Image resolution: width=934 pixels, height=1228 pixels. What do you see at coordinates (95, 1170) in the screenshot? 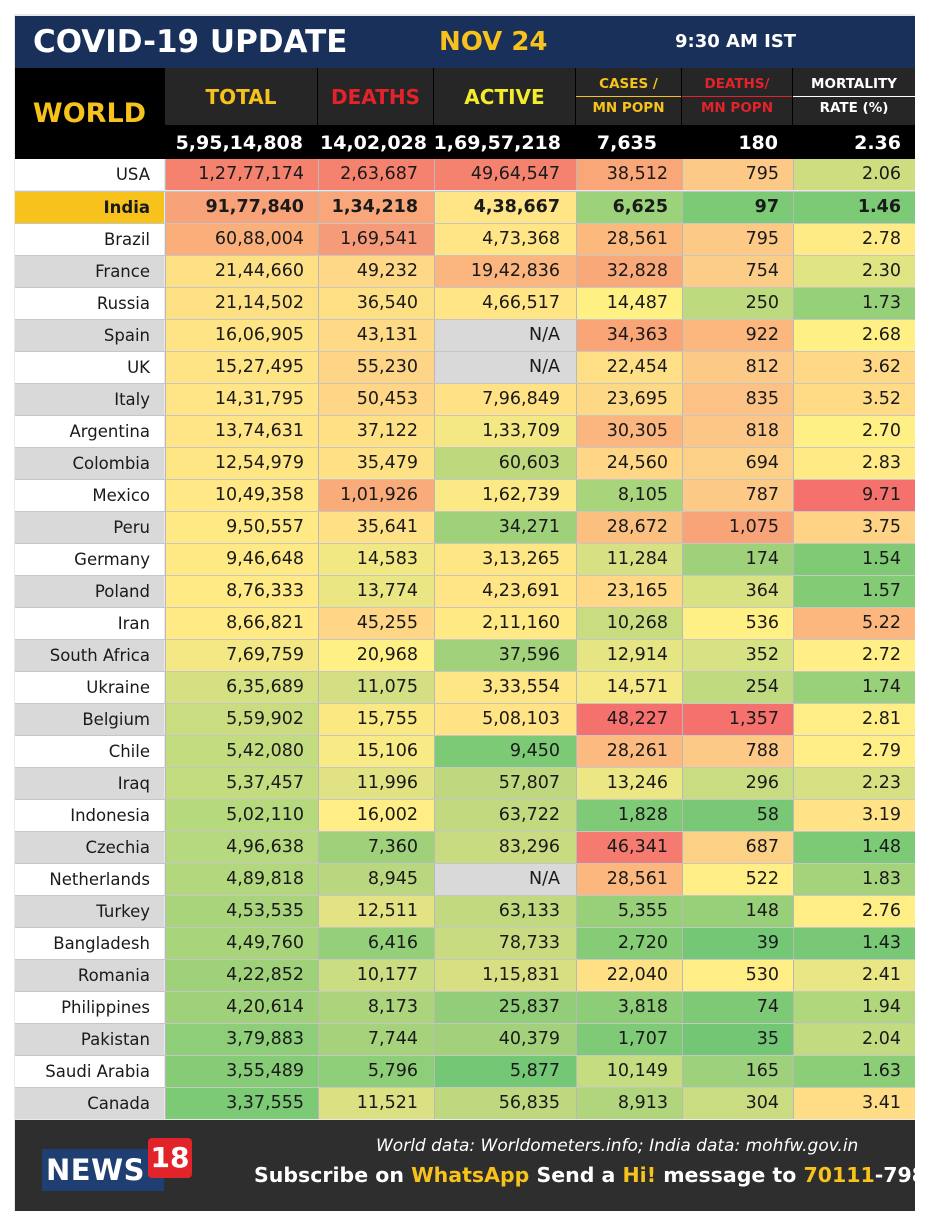
I see `logo-news-text: NEWS` at bounding box center [95, 1170].